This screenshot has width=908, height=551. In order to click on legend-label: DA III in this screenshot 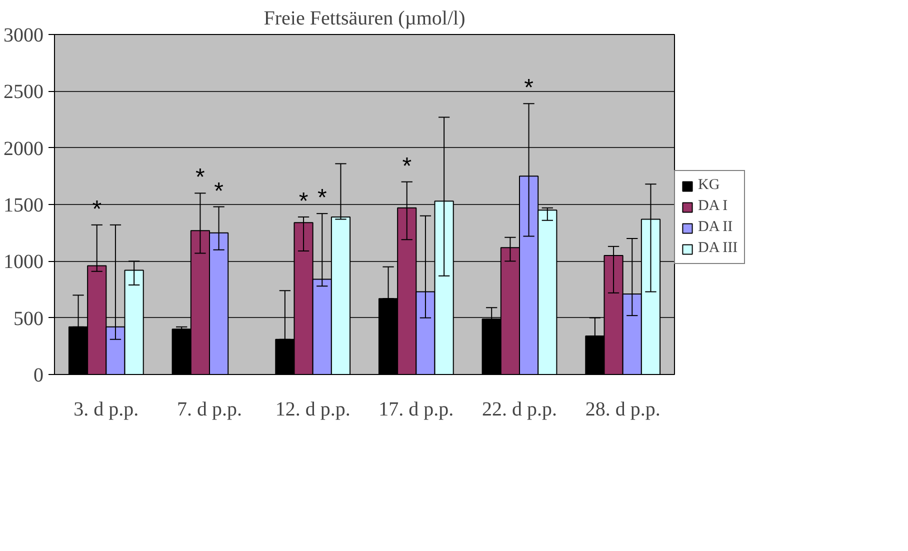, I will do `click(718, 248)`.